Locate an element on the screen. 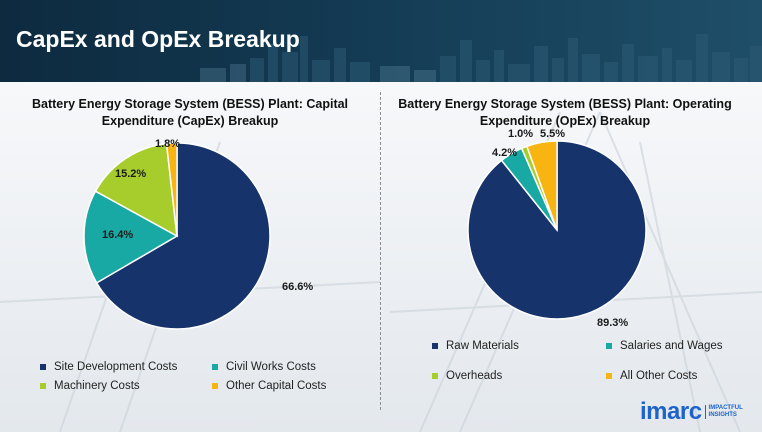  capex-slice-other-capital-costs is located at coordinates (171, 189).